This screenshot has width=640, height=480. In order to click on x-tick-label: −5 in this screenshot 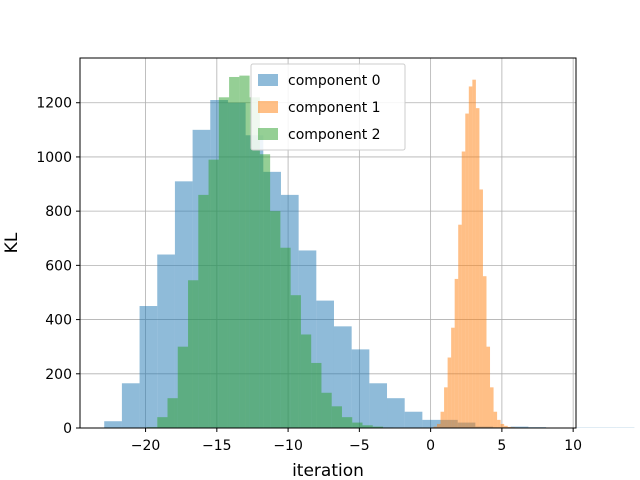, I will do `click(359, 446)`.